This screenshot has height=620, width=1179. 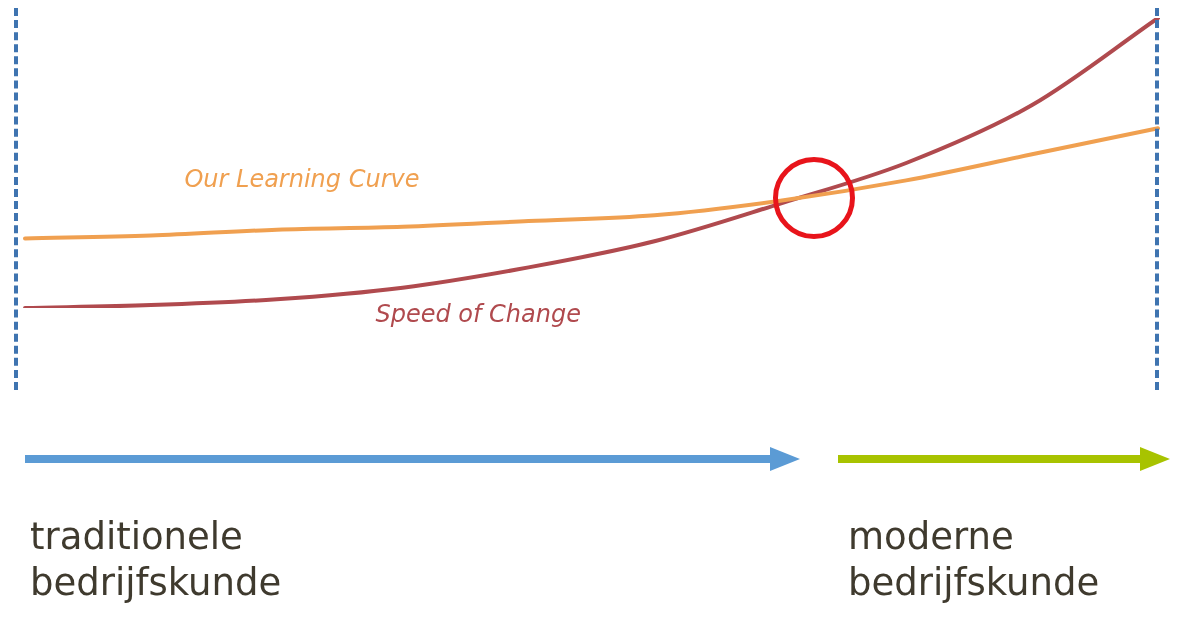 I want to click on series-label: Speed of Change, so click(x=478, y=313).